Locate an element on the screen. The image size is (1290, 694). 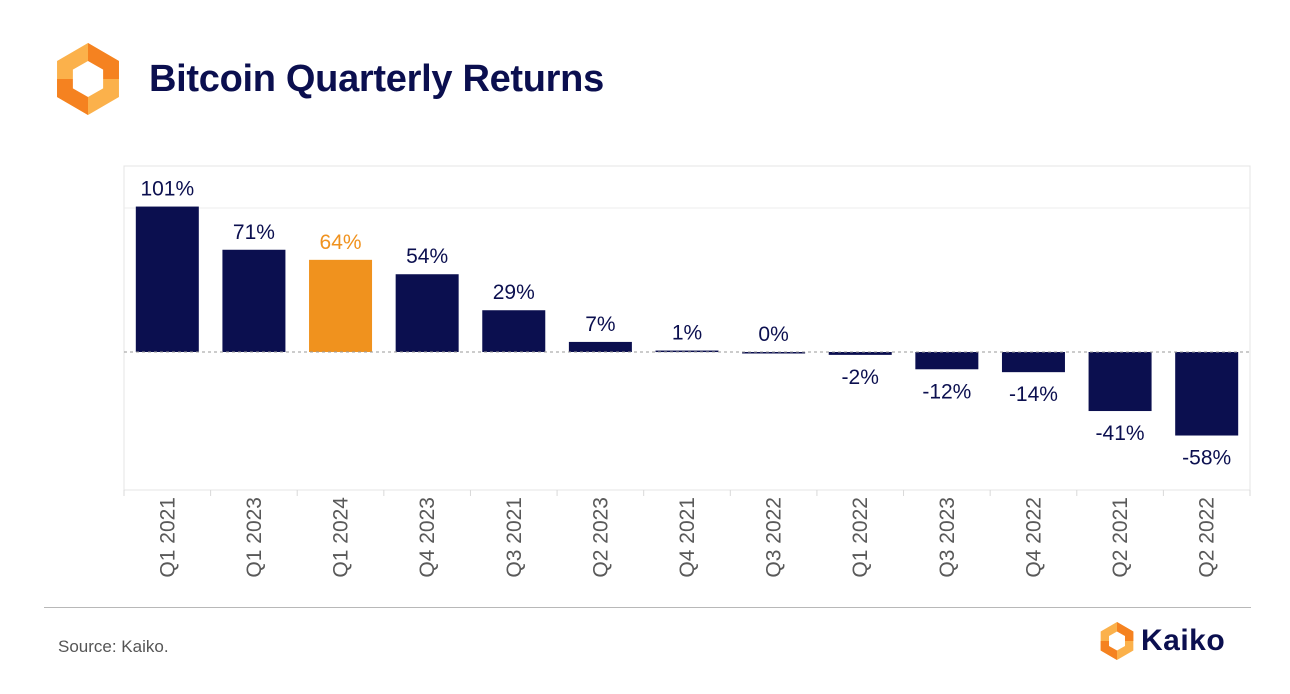
x-tick-label: Q4 2022 is located at coordinates (1033, 537).